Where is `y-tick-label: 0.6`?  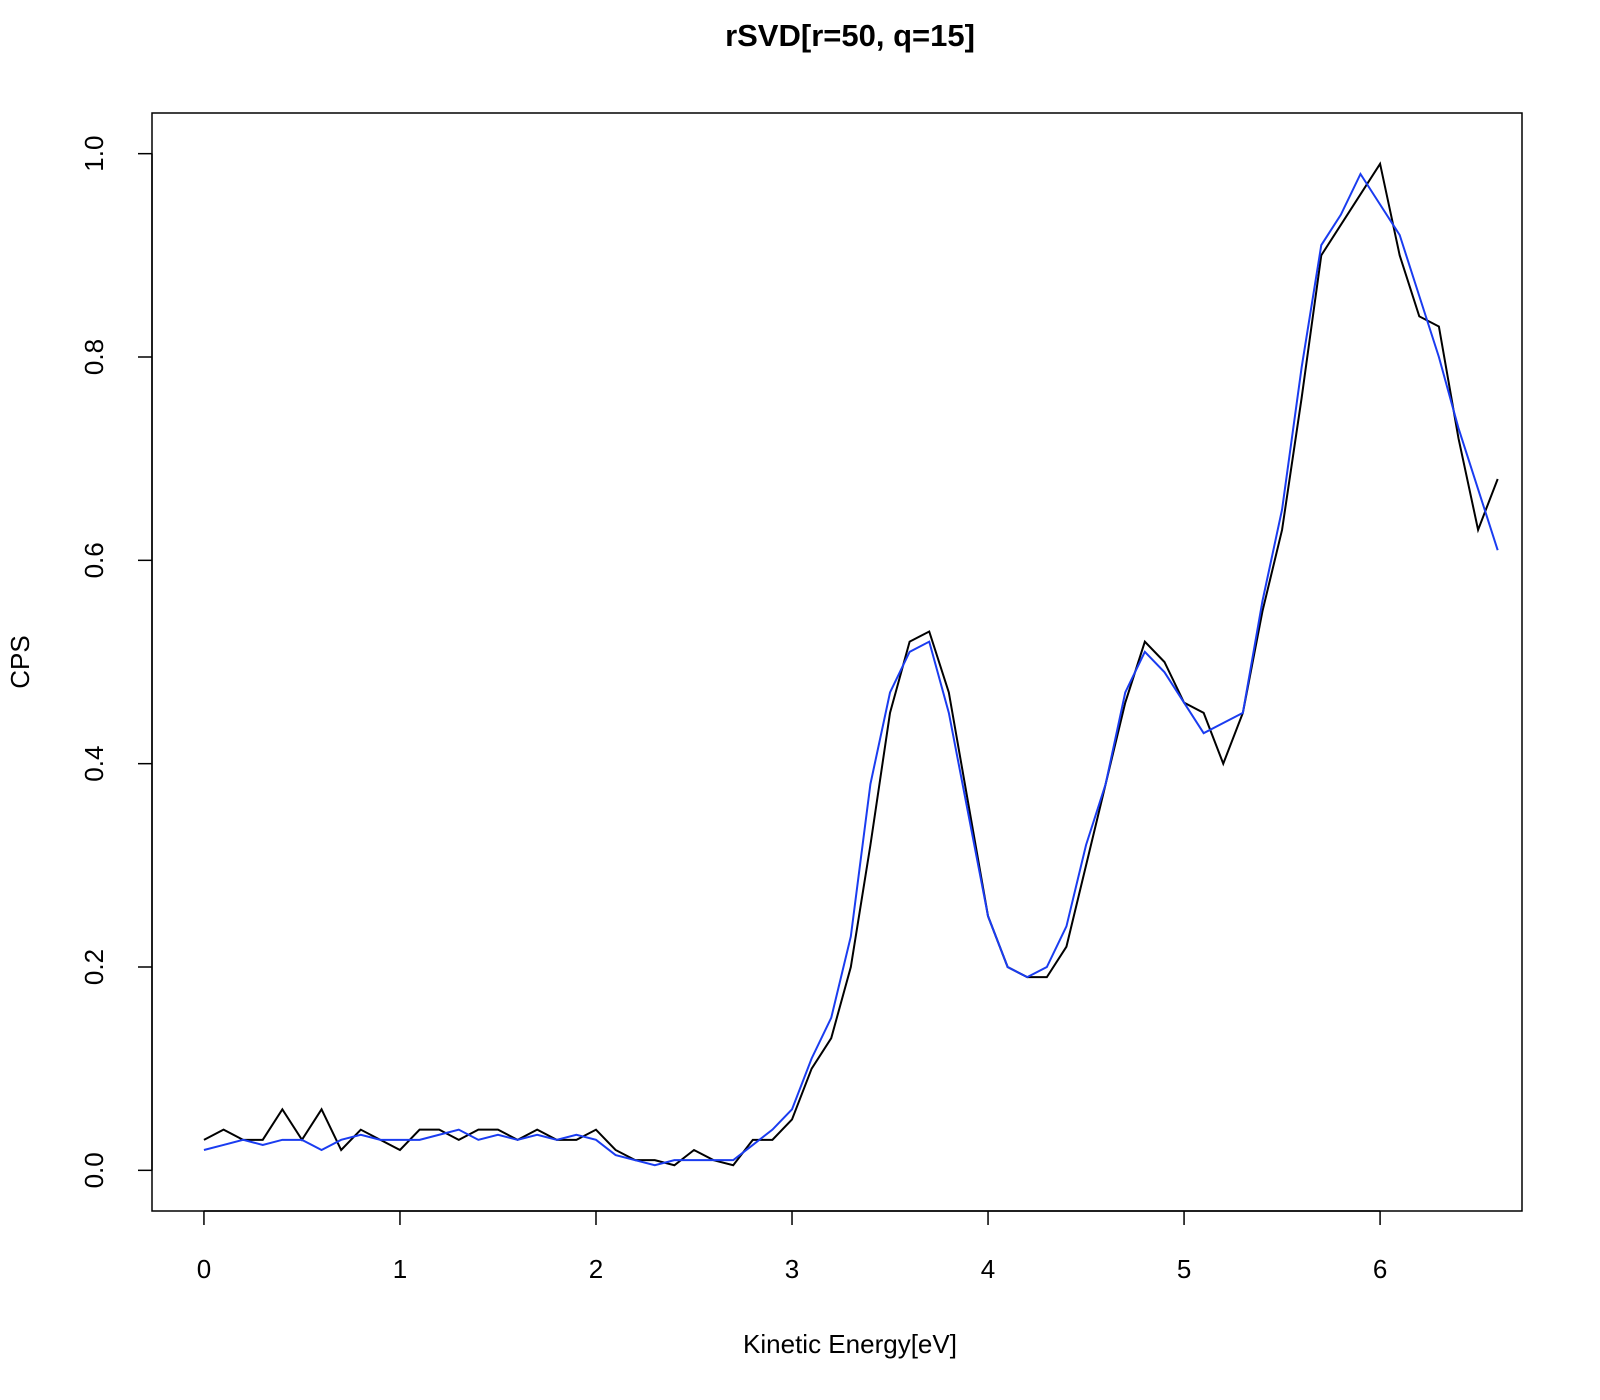 y-tick-label: 0.6 is located at coordinates (94, 560).